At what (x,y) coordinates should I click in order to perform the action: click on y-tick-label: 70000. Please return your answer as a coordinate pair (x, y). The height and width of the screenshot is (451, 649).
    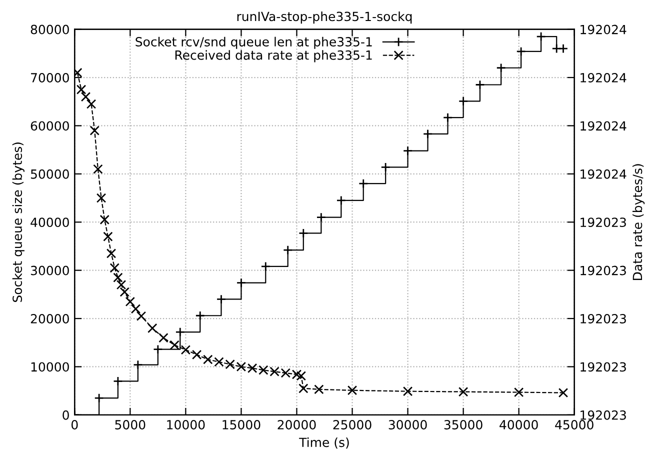
    Looking at the image, I should click on (50, 77).